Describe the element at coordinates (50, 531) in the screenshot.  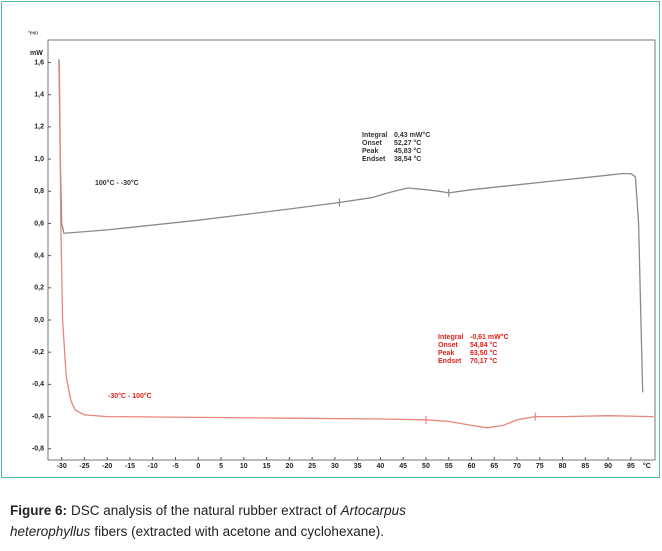
I see `caption-italic: heterophyllus` at that location.